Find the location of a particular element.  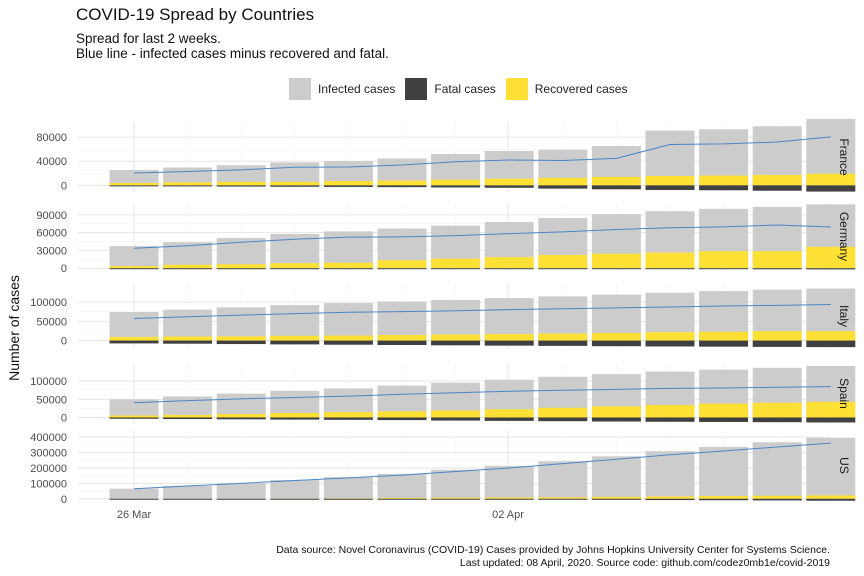

y-tick-label: 200000 is located at coordinates (48, 469).